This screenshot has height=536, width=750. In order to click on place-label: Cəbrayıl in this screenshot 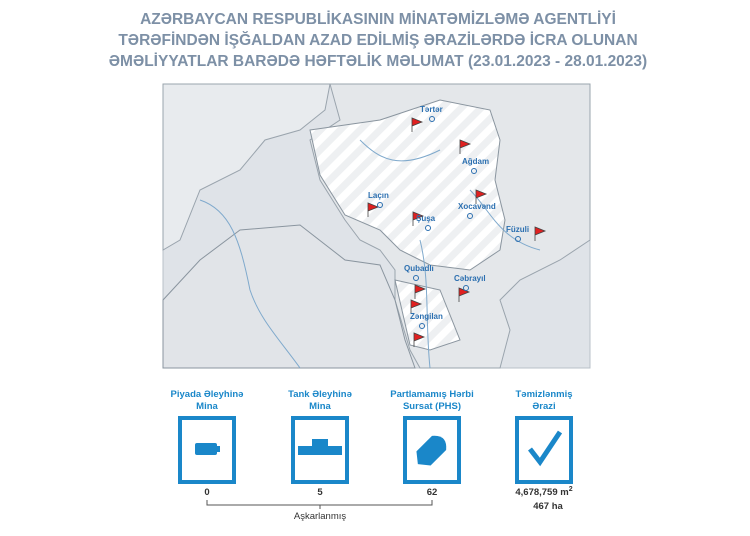, I will do `click(470, 278)`.